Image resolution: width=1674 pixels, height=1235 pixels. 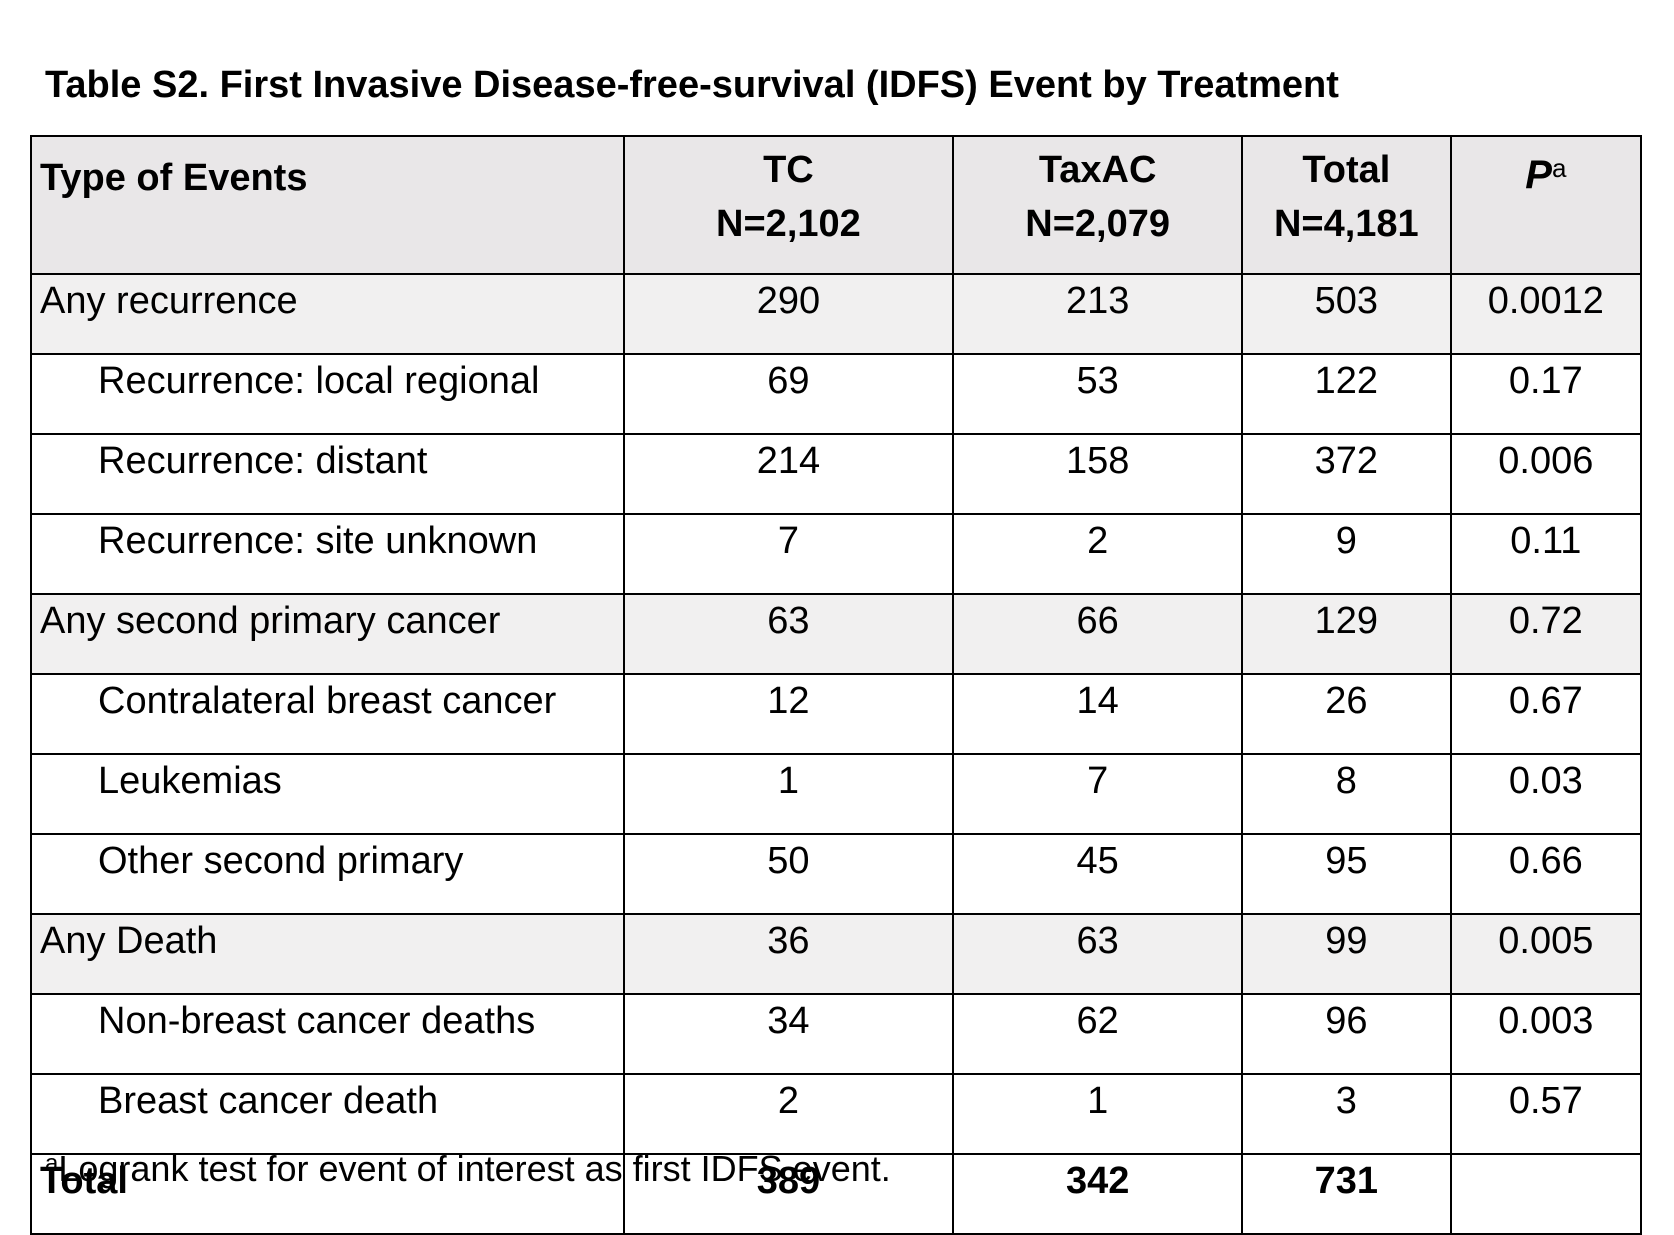 I want to click on cell-p: 0.005, so click(x=1546, y=954).